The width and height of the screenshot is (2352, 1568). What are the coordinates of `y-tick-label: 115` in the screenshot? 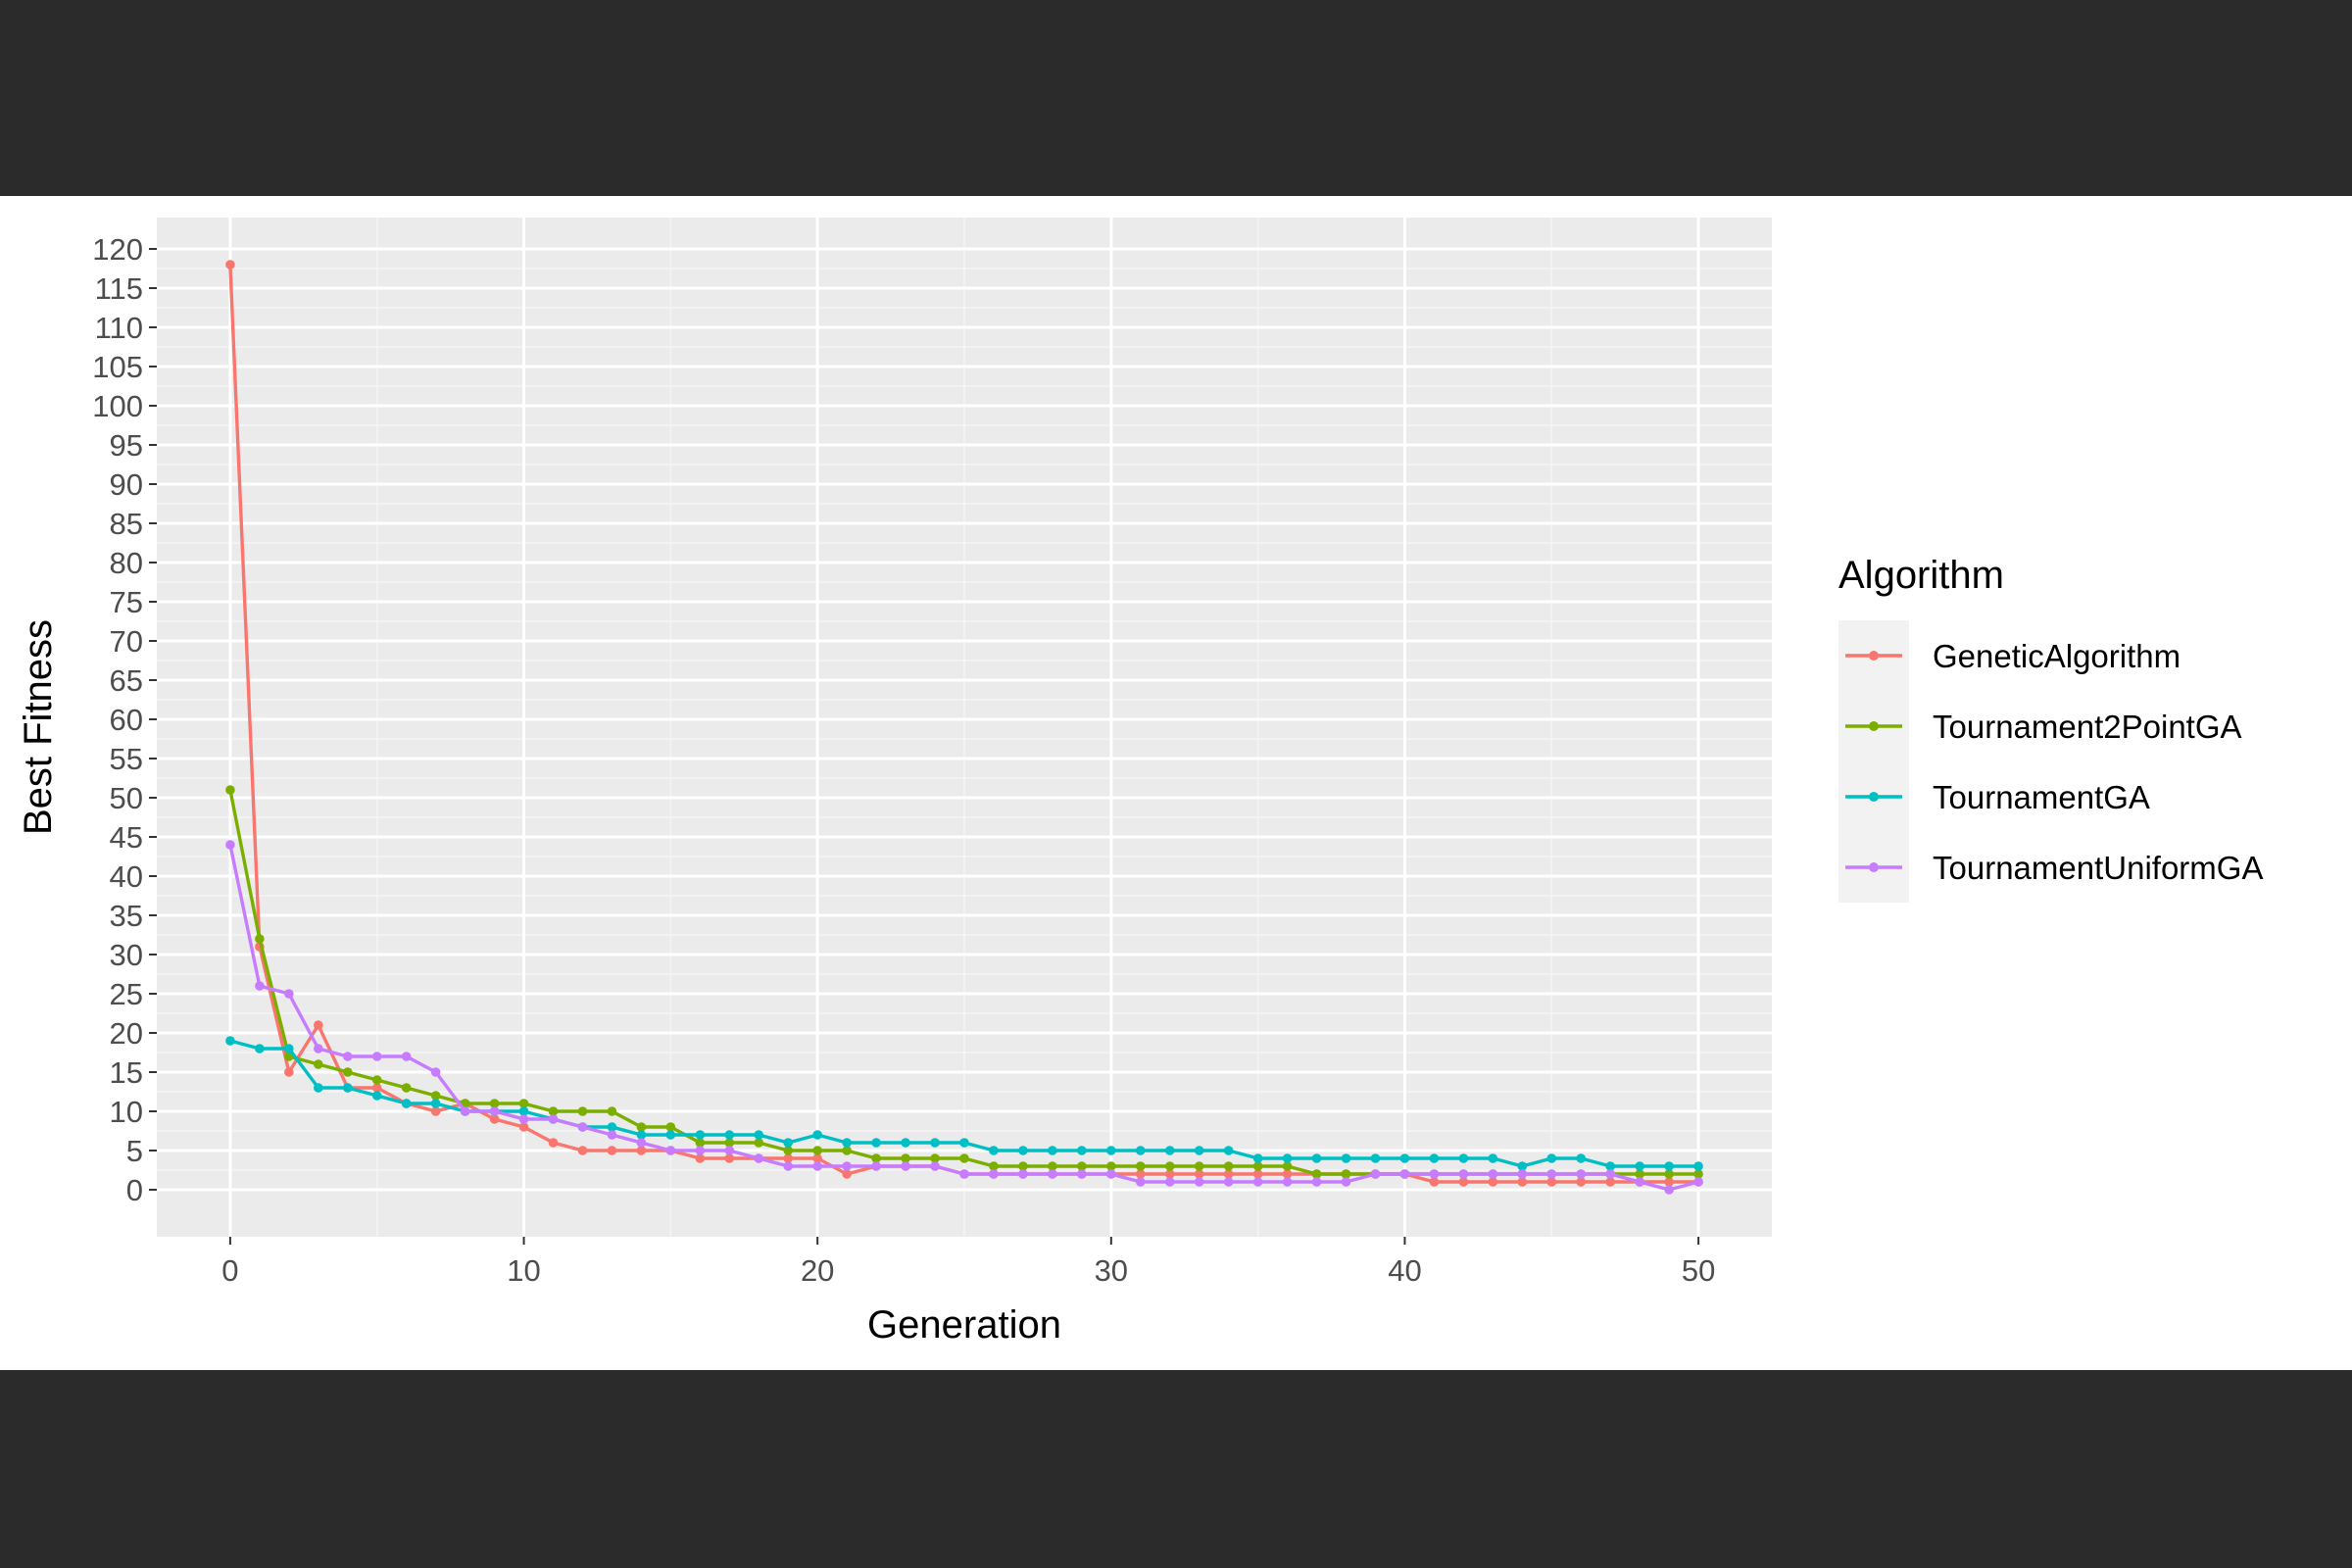 It's located at (119, 288).